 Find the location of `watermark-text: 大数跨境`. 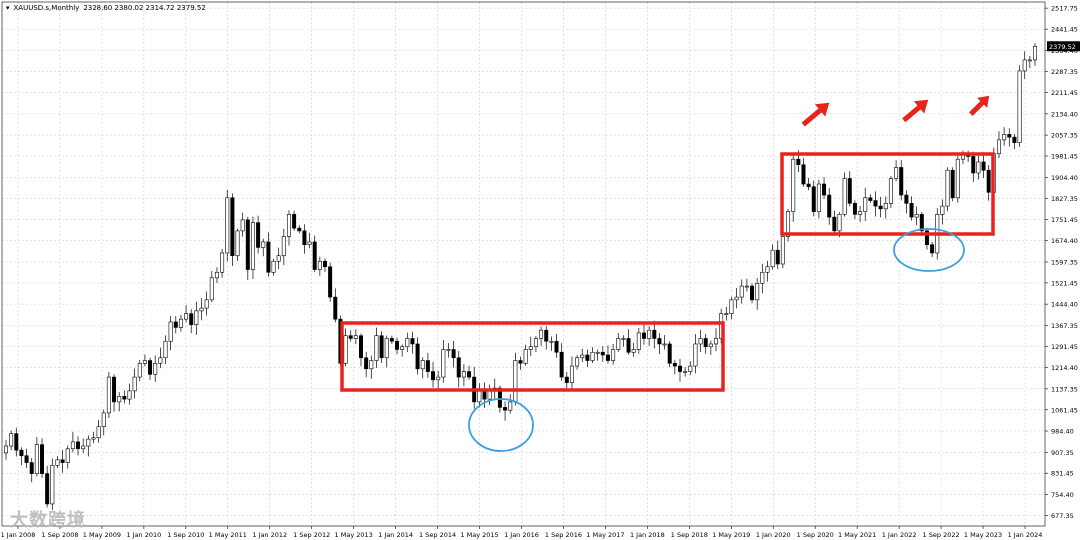

watermark-text: 大数跨境 is located at coordinates (48, 520).